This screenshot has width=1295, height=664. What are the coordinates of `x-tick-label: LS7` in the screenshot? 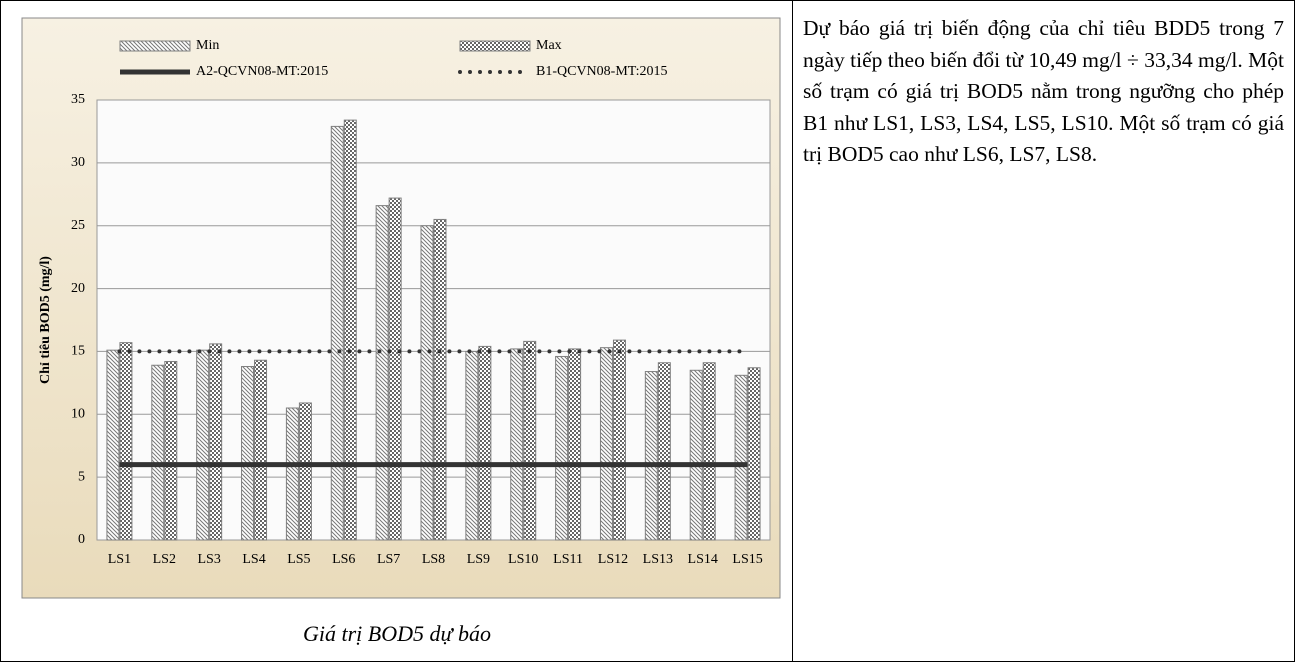 It's located at (388, 559).